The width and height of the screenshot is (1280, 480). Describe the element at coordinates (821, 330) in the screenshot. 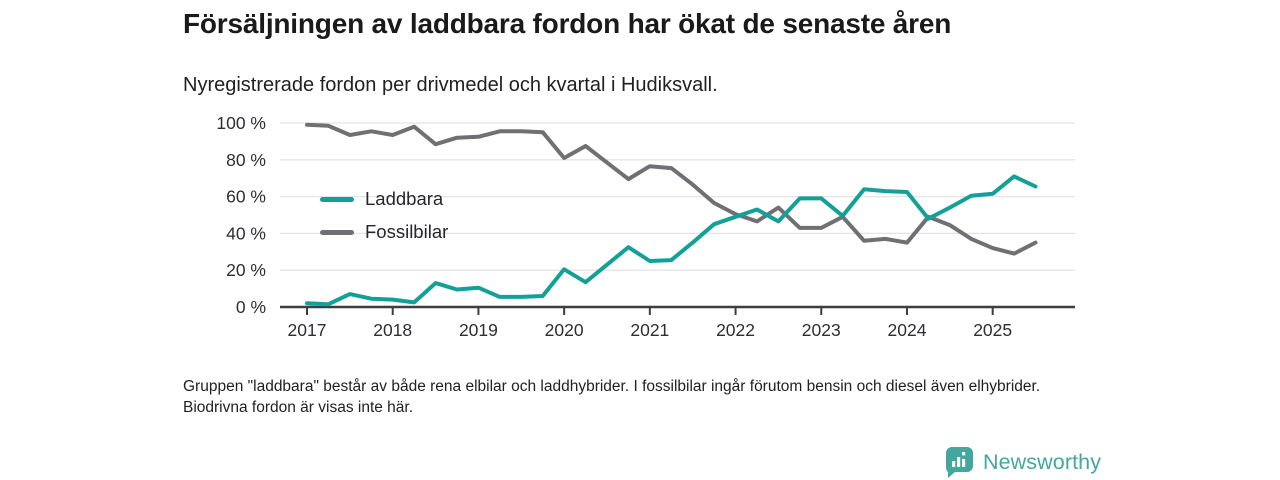

I see `x-axis-tick-label: 2023` at that location.